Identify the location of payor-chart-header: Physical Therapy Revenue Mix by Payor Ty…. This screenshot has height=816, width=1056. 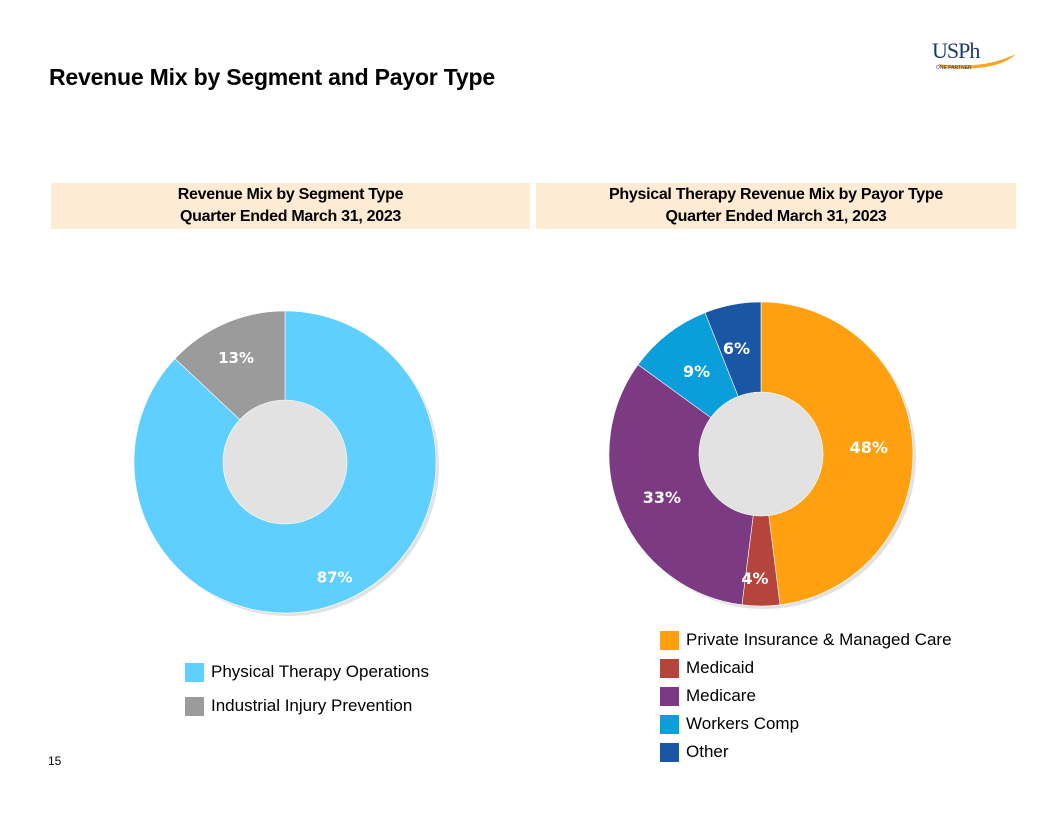
(776, 206).